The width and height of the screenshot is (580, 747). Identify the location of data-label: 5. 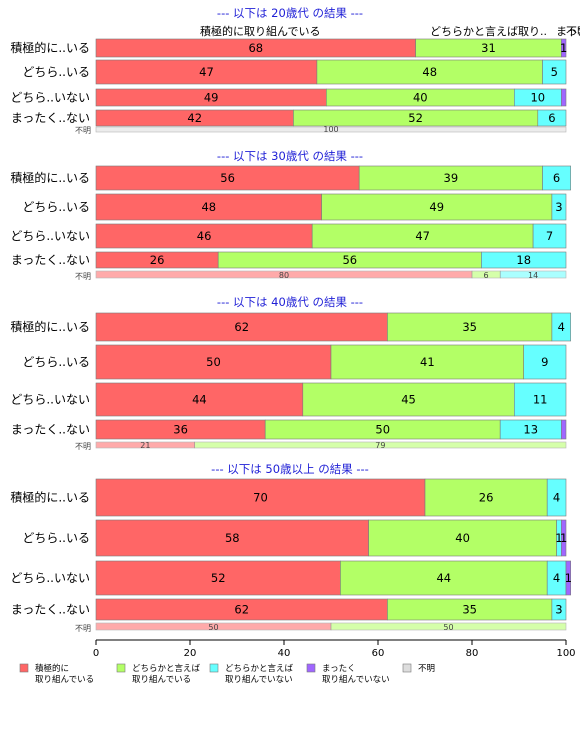
(554, 72).